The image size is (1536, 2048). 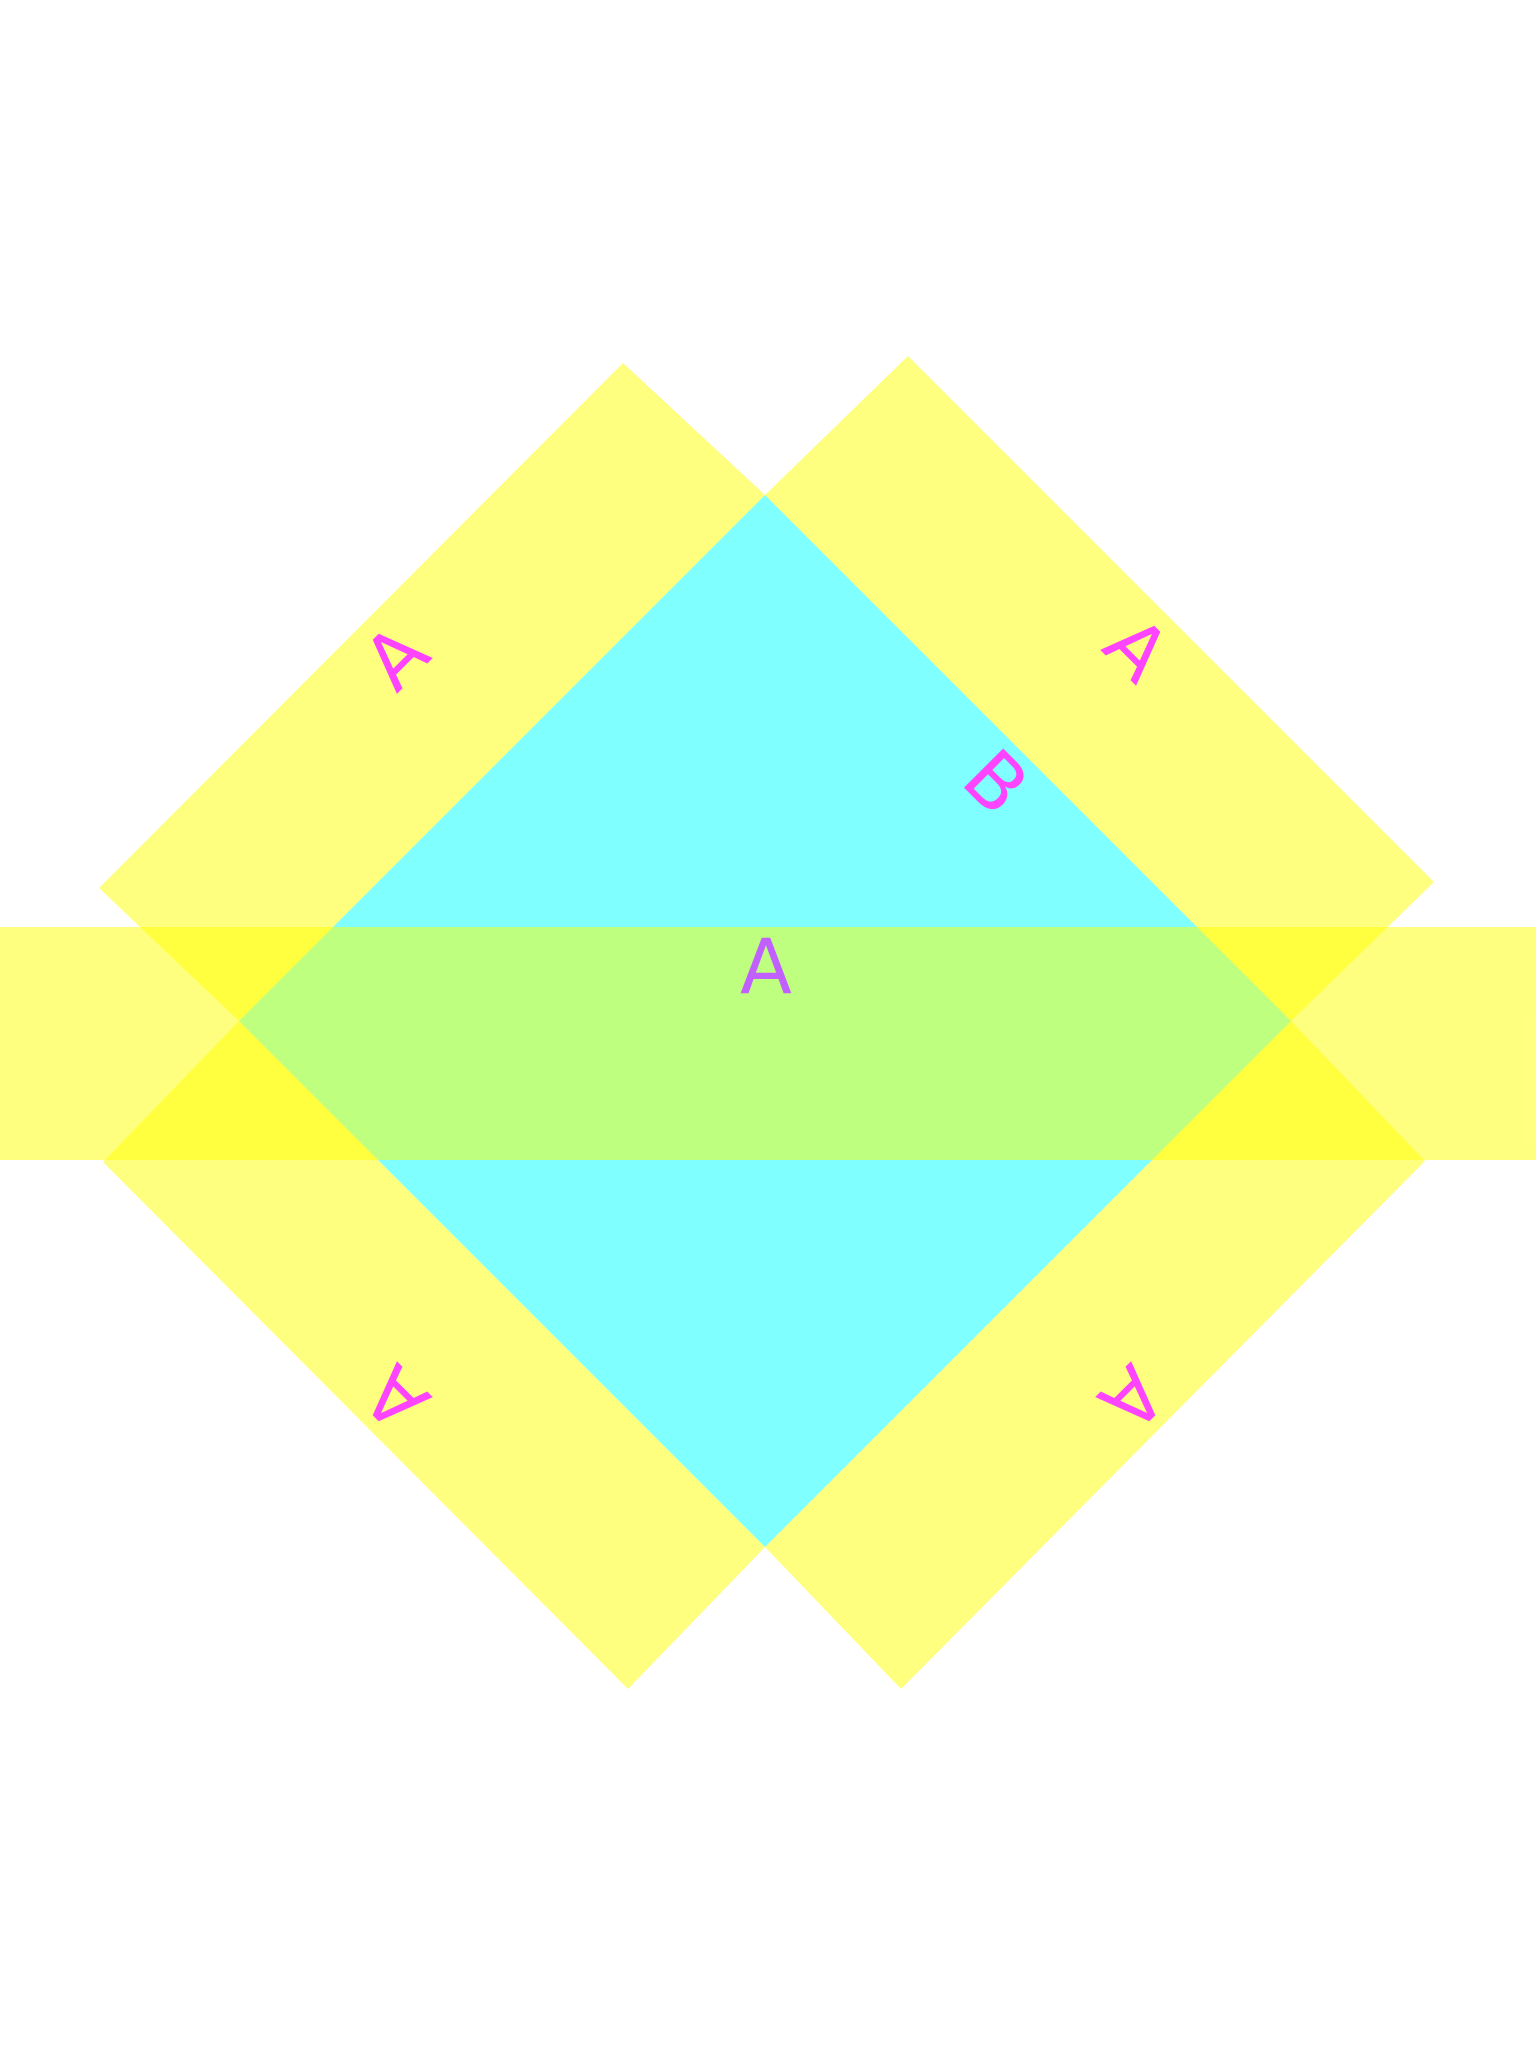 What do you see at coordinates (1099, 688) in the screenshot?
I see `upper-right-strip` at bounding box center [1099, 688].